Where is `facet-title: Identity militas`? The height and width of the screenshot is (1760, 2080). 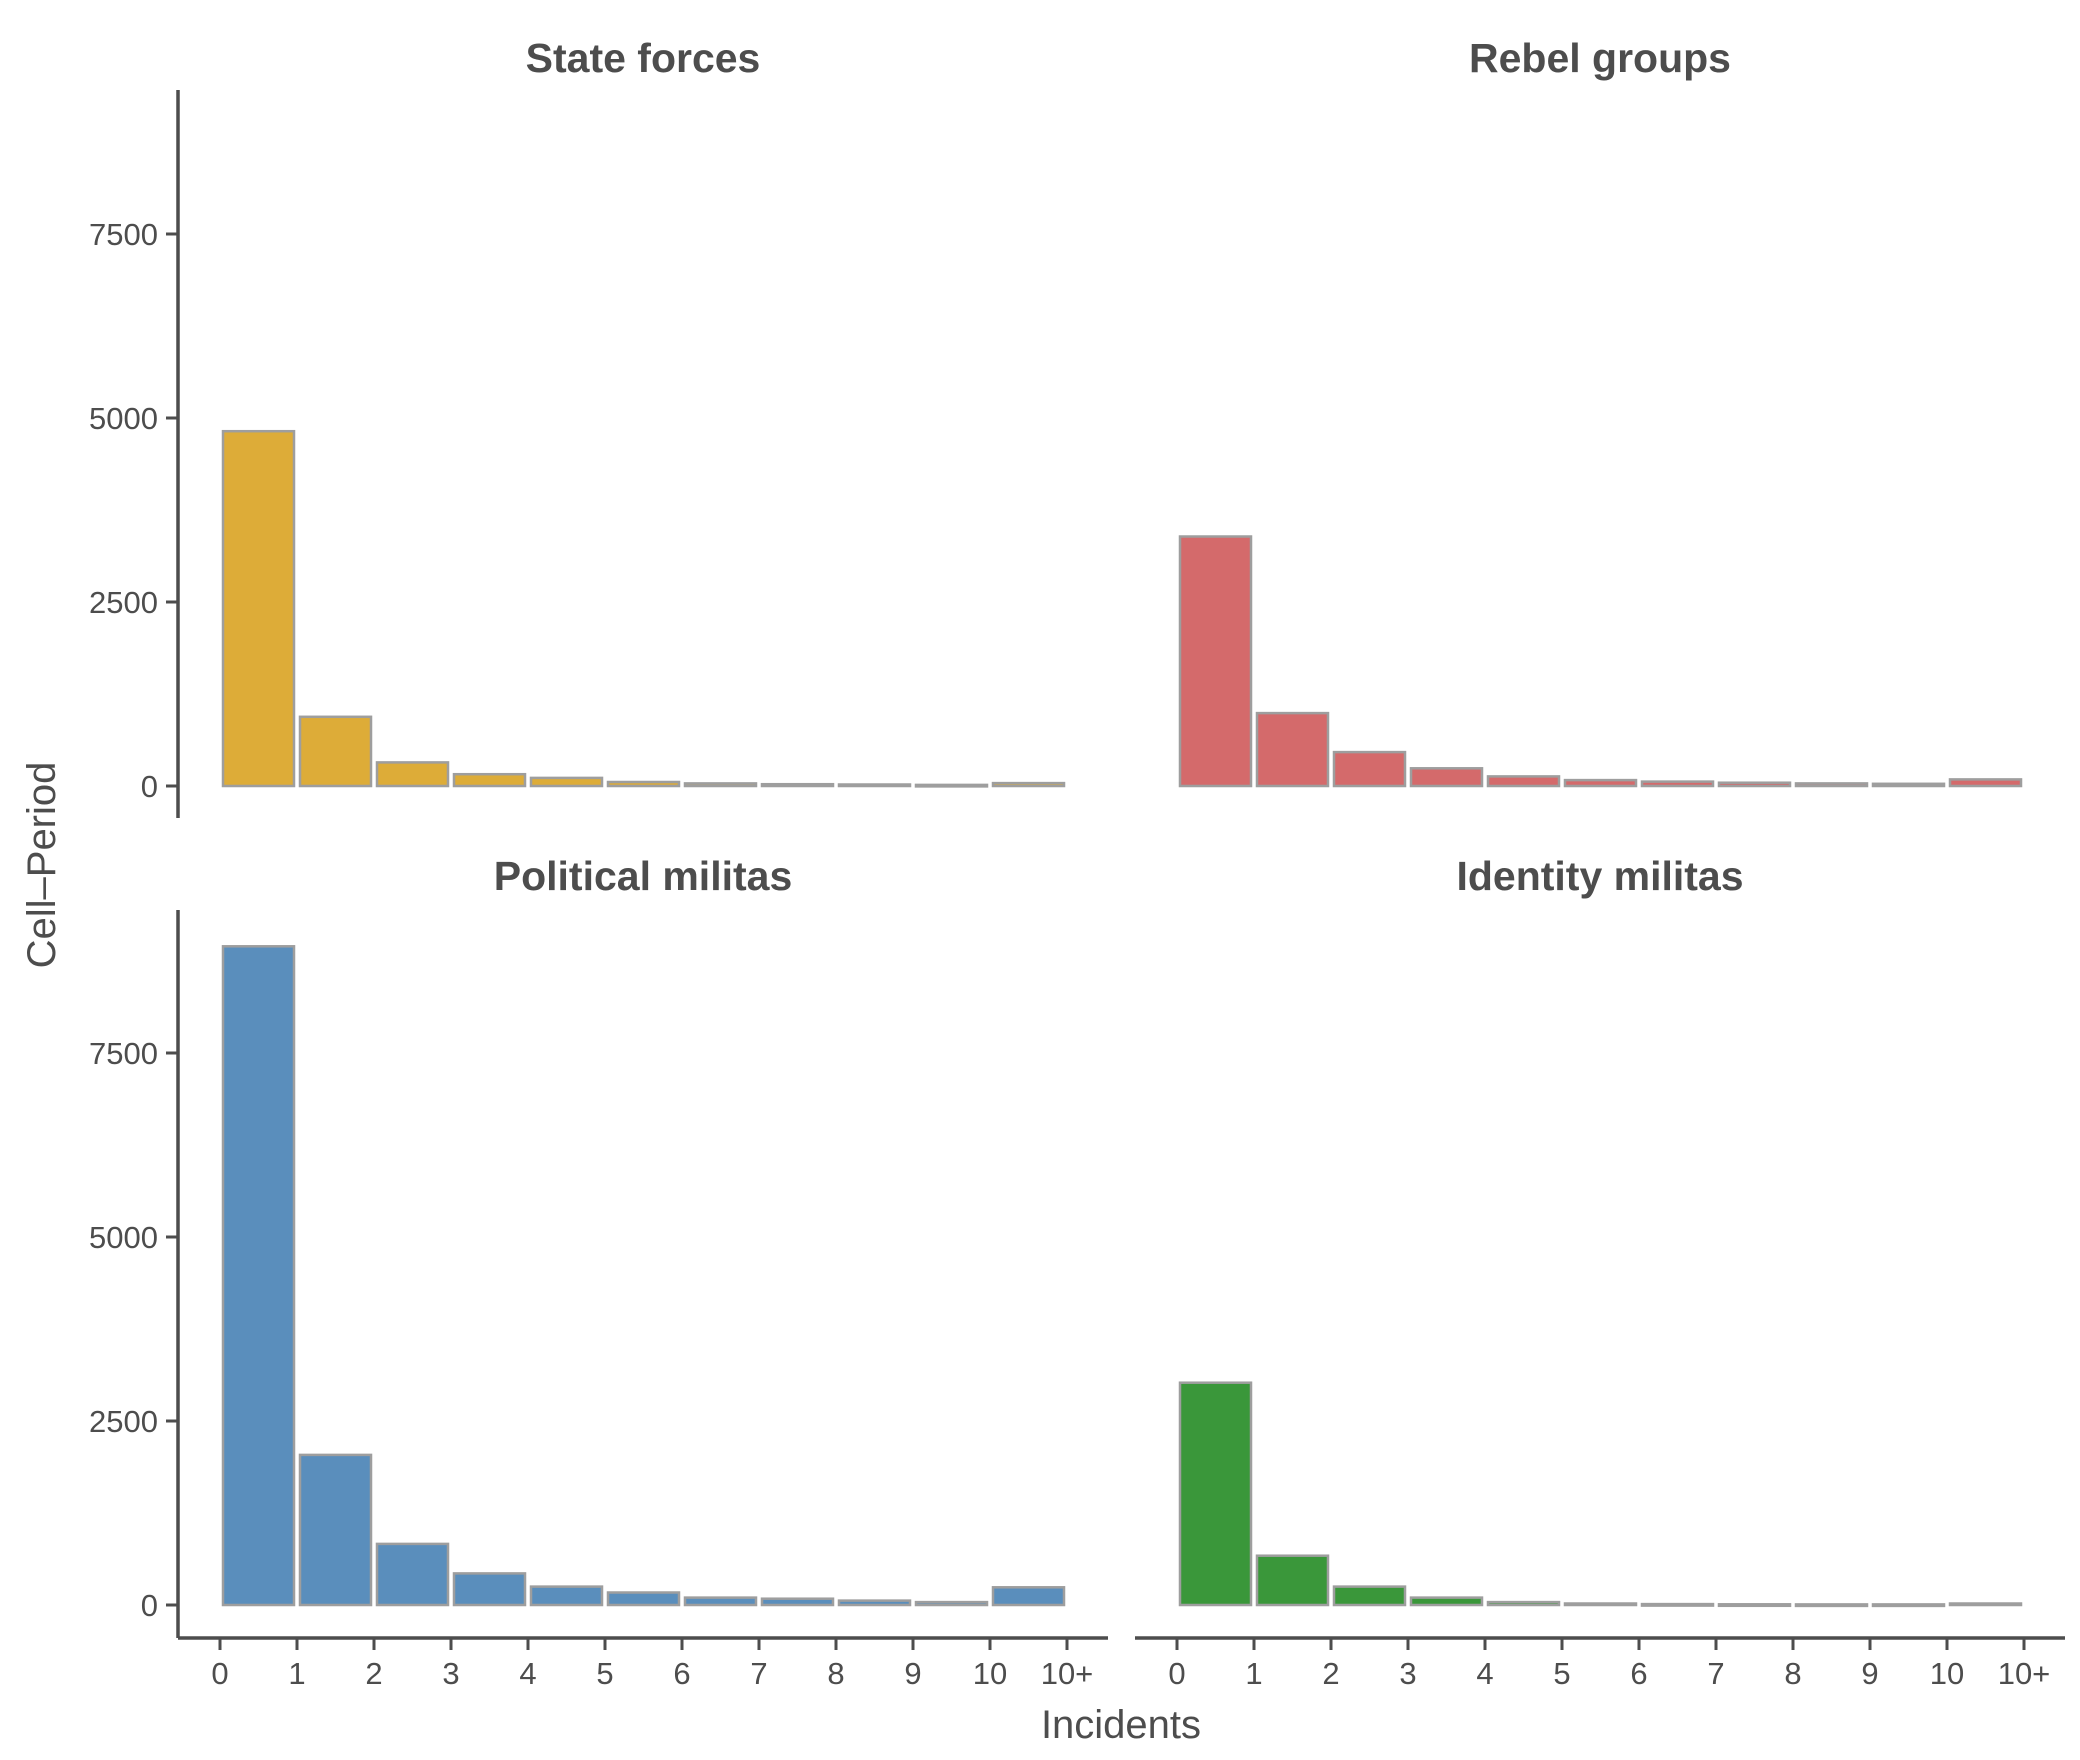
facet-title: Identity militas is located at coordinates (1599, 876).